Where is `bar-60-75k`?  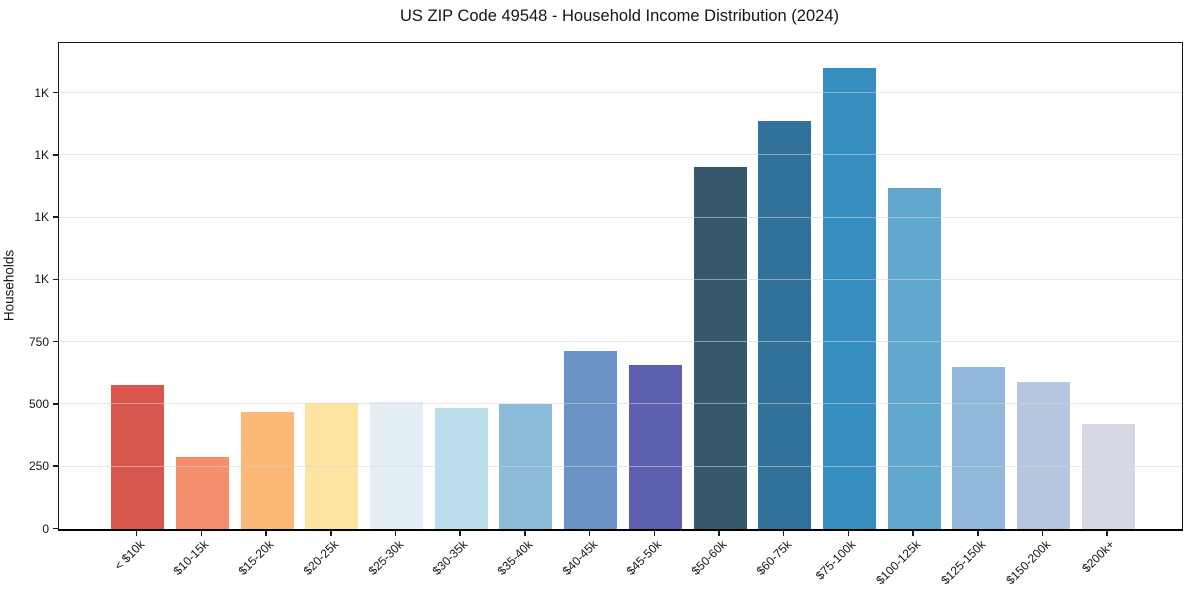
bar-60-75k is located at coordinates (785, 324).